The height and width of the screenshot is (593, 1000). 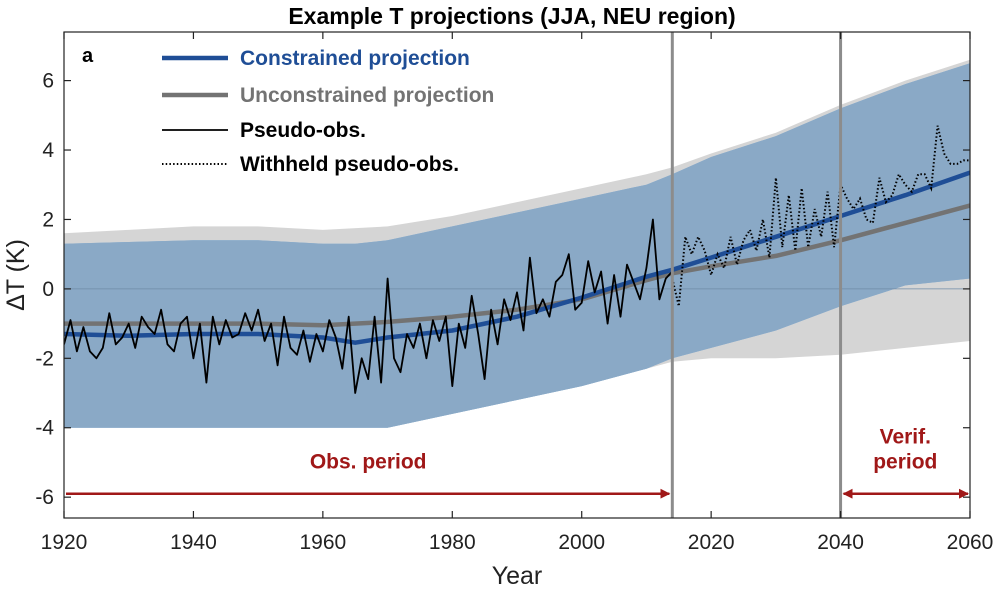 What do you see at coordinates (840, 542) in the screenshot?
I see `x-tick-label: 2040` at bounding box center [840, 542].